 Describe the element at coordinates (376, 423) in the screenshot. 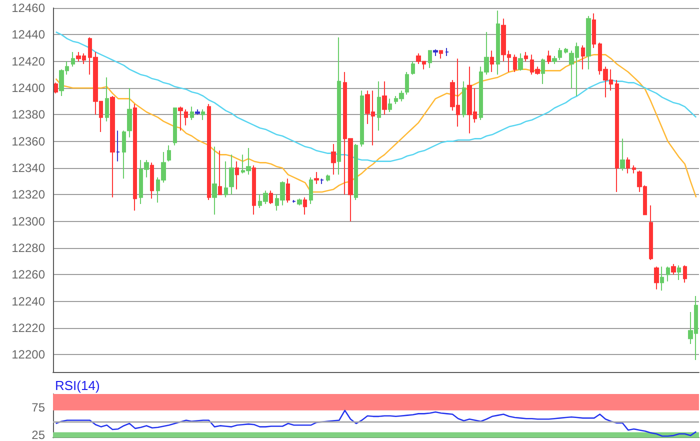

I see `line-series` at that location.